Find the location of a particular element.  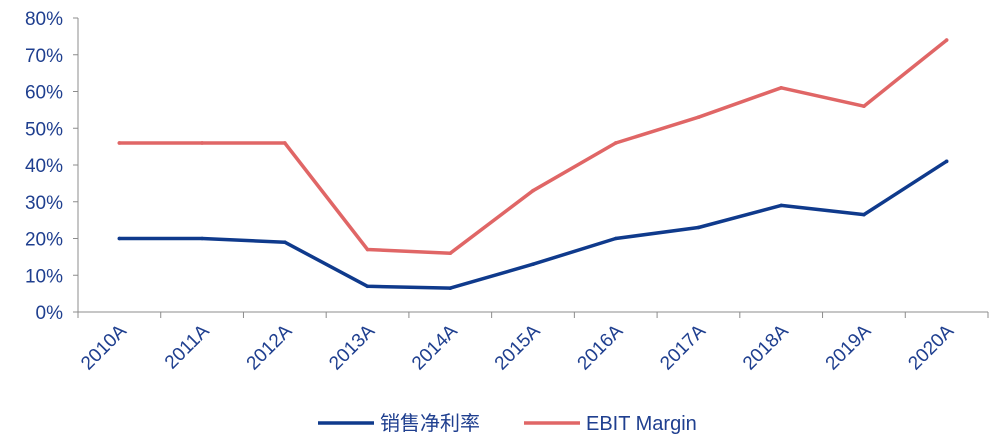

y-tick-label: 70% is located at coordinates (44, 56).